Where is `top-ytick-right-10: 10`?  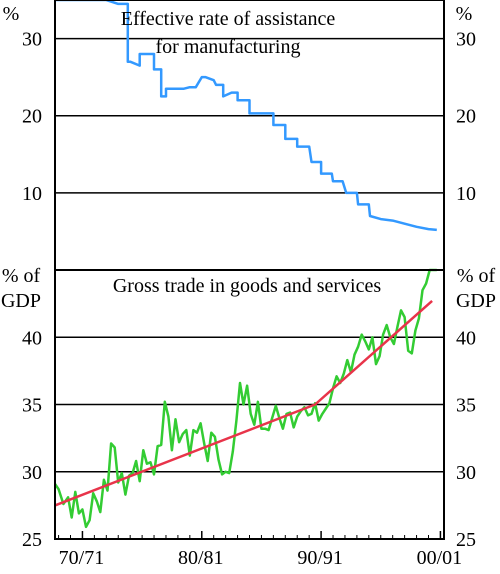
top-ytick-right-10: 10 is located at coordinates (466, 194).